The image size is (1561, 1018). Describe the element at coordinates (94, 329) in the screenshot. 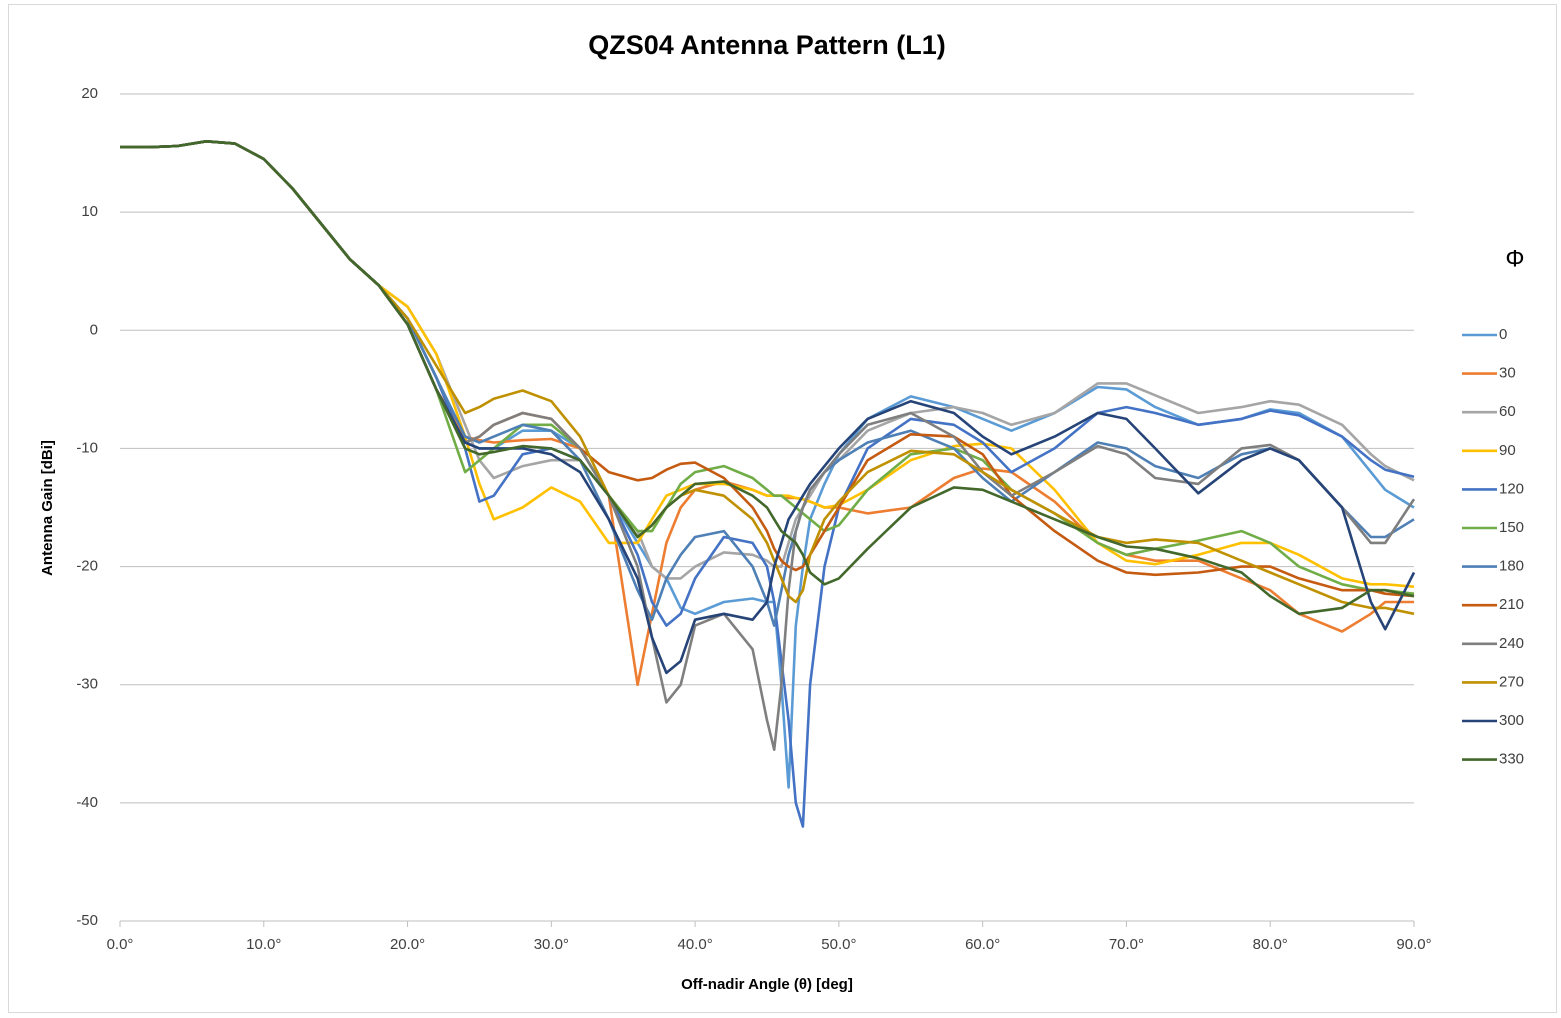

I see `y-tick-label: 0` at that location.